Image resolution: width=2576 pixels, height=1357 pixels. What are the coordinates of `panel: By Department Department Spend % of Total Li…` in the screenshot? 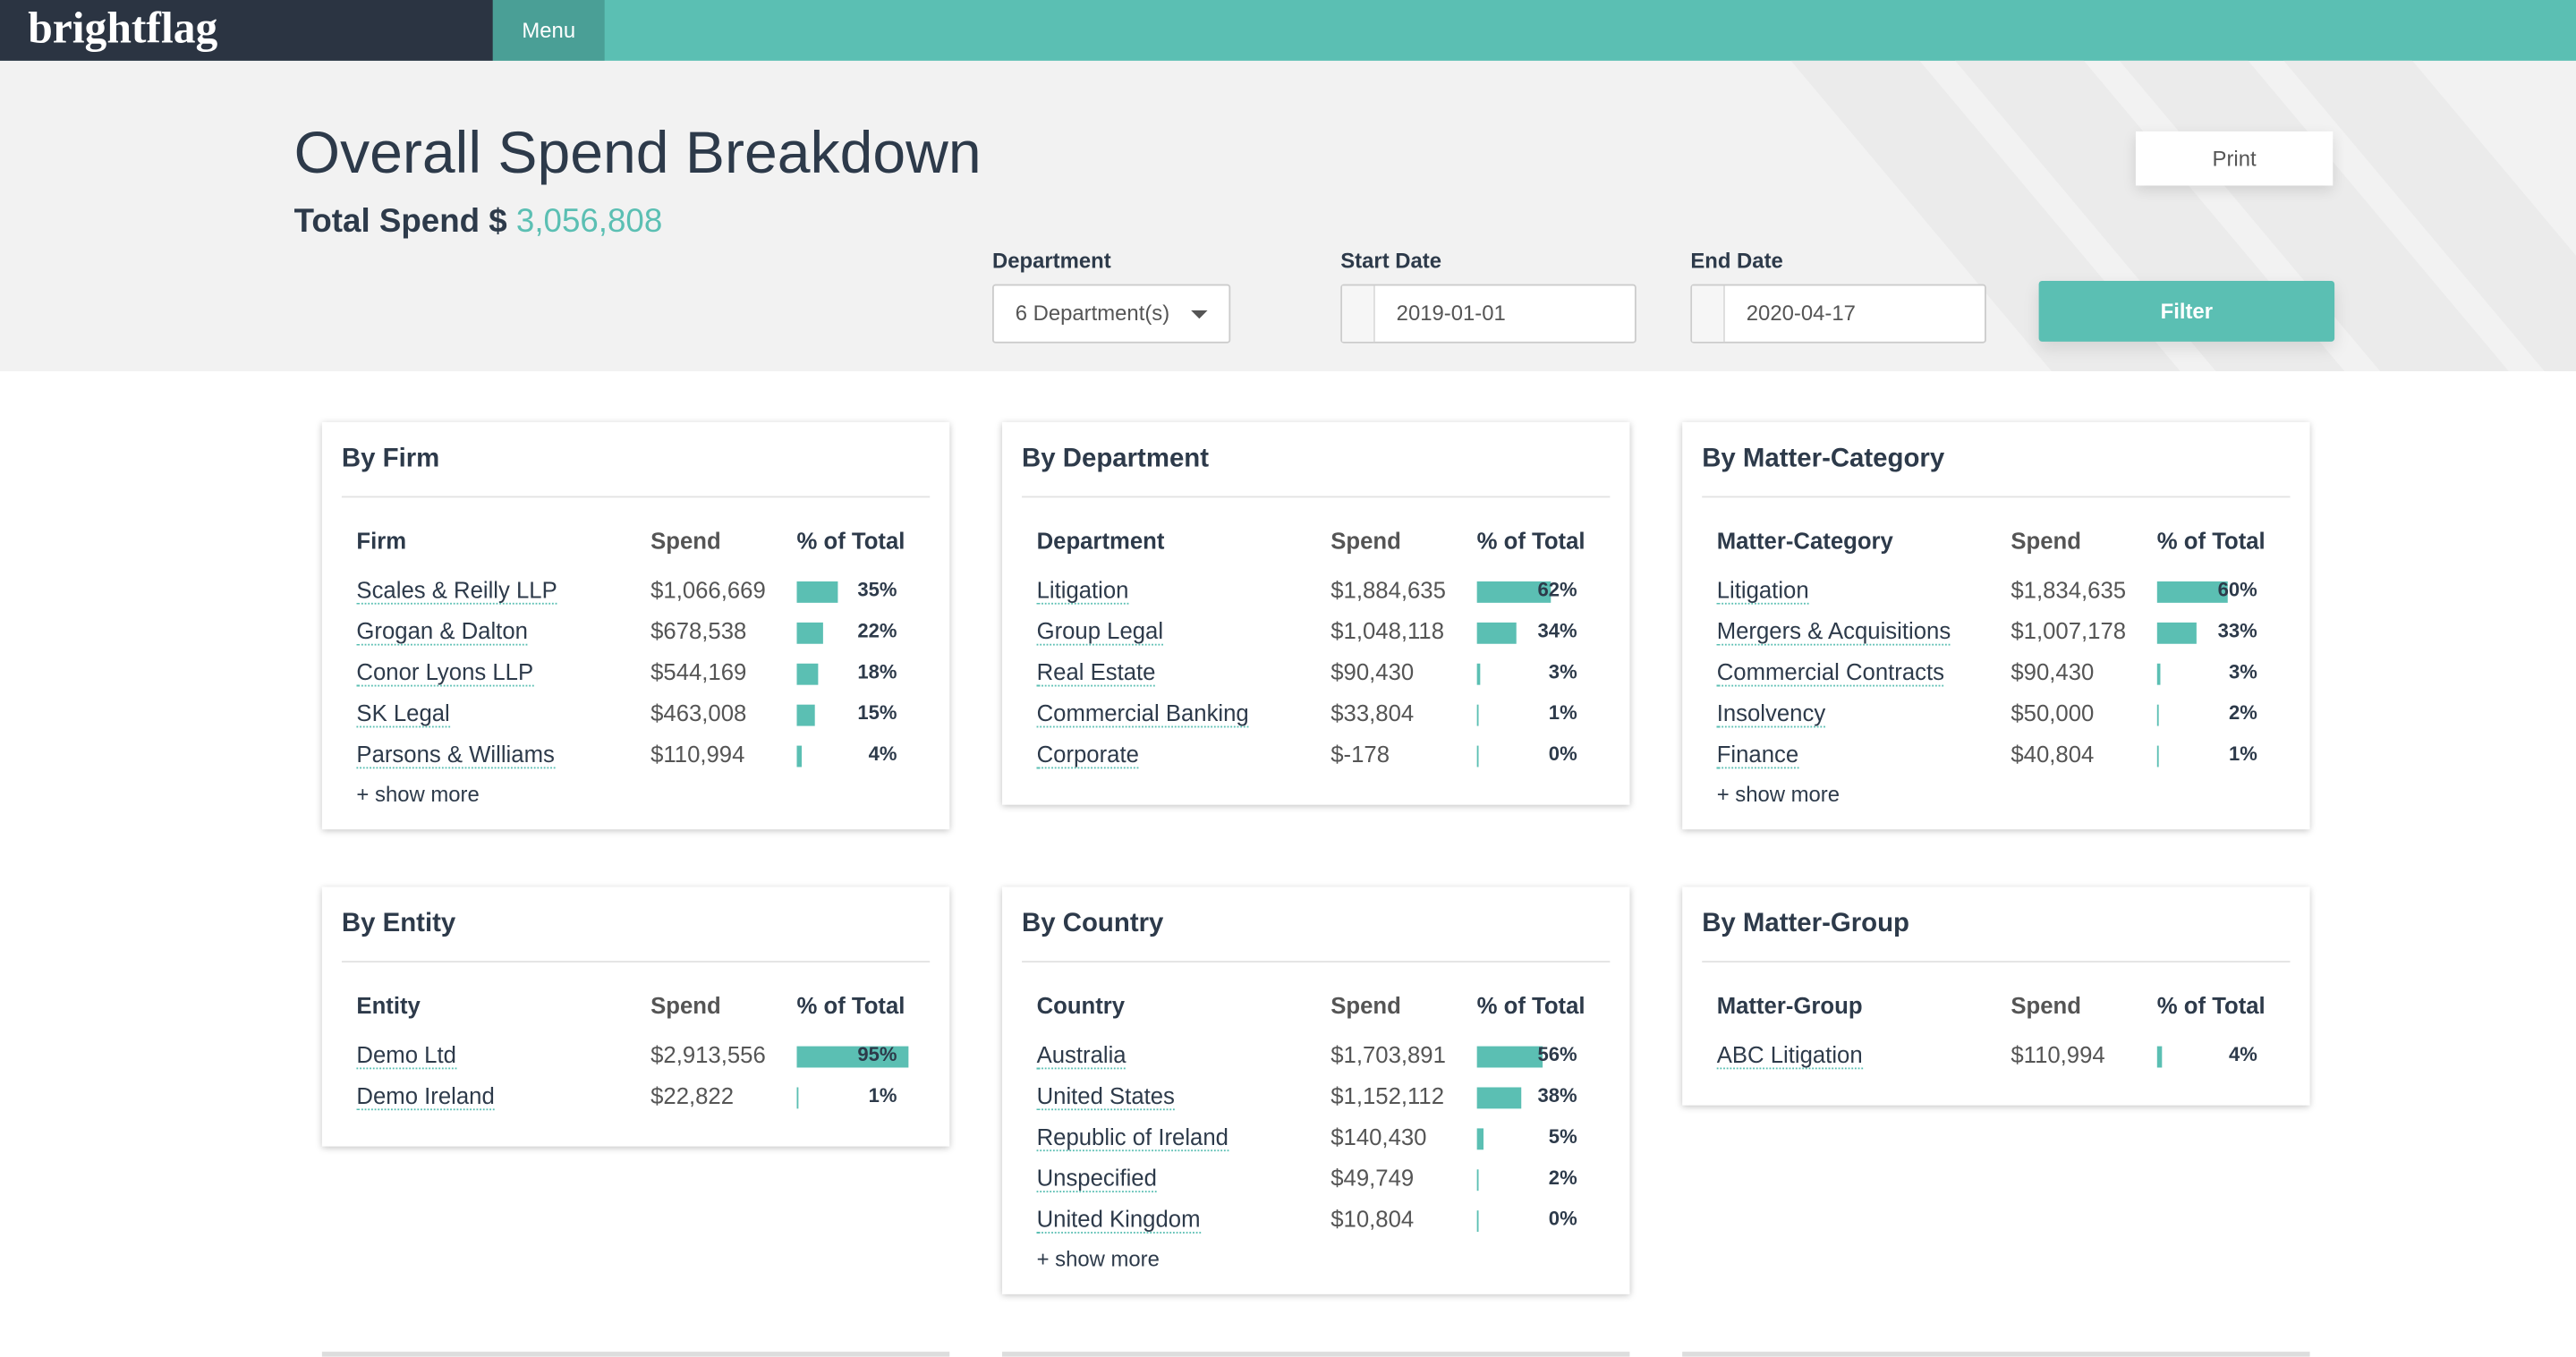 It's located at (1316, 613).